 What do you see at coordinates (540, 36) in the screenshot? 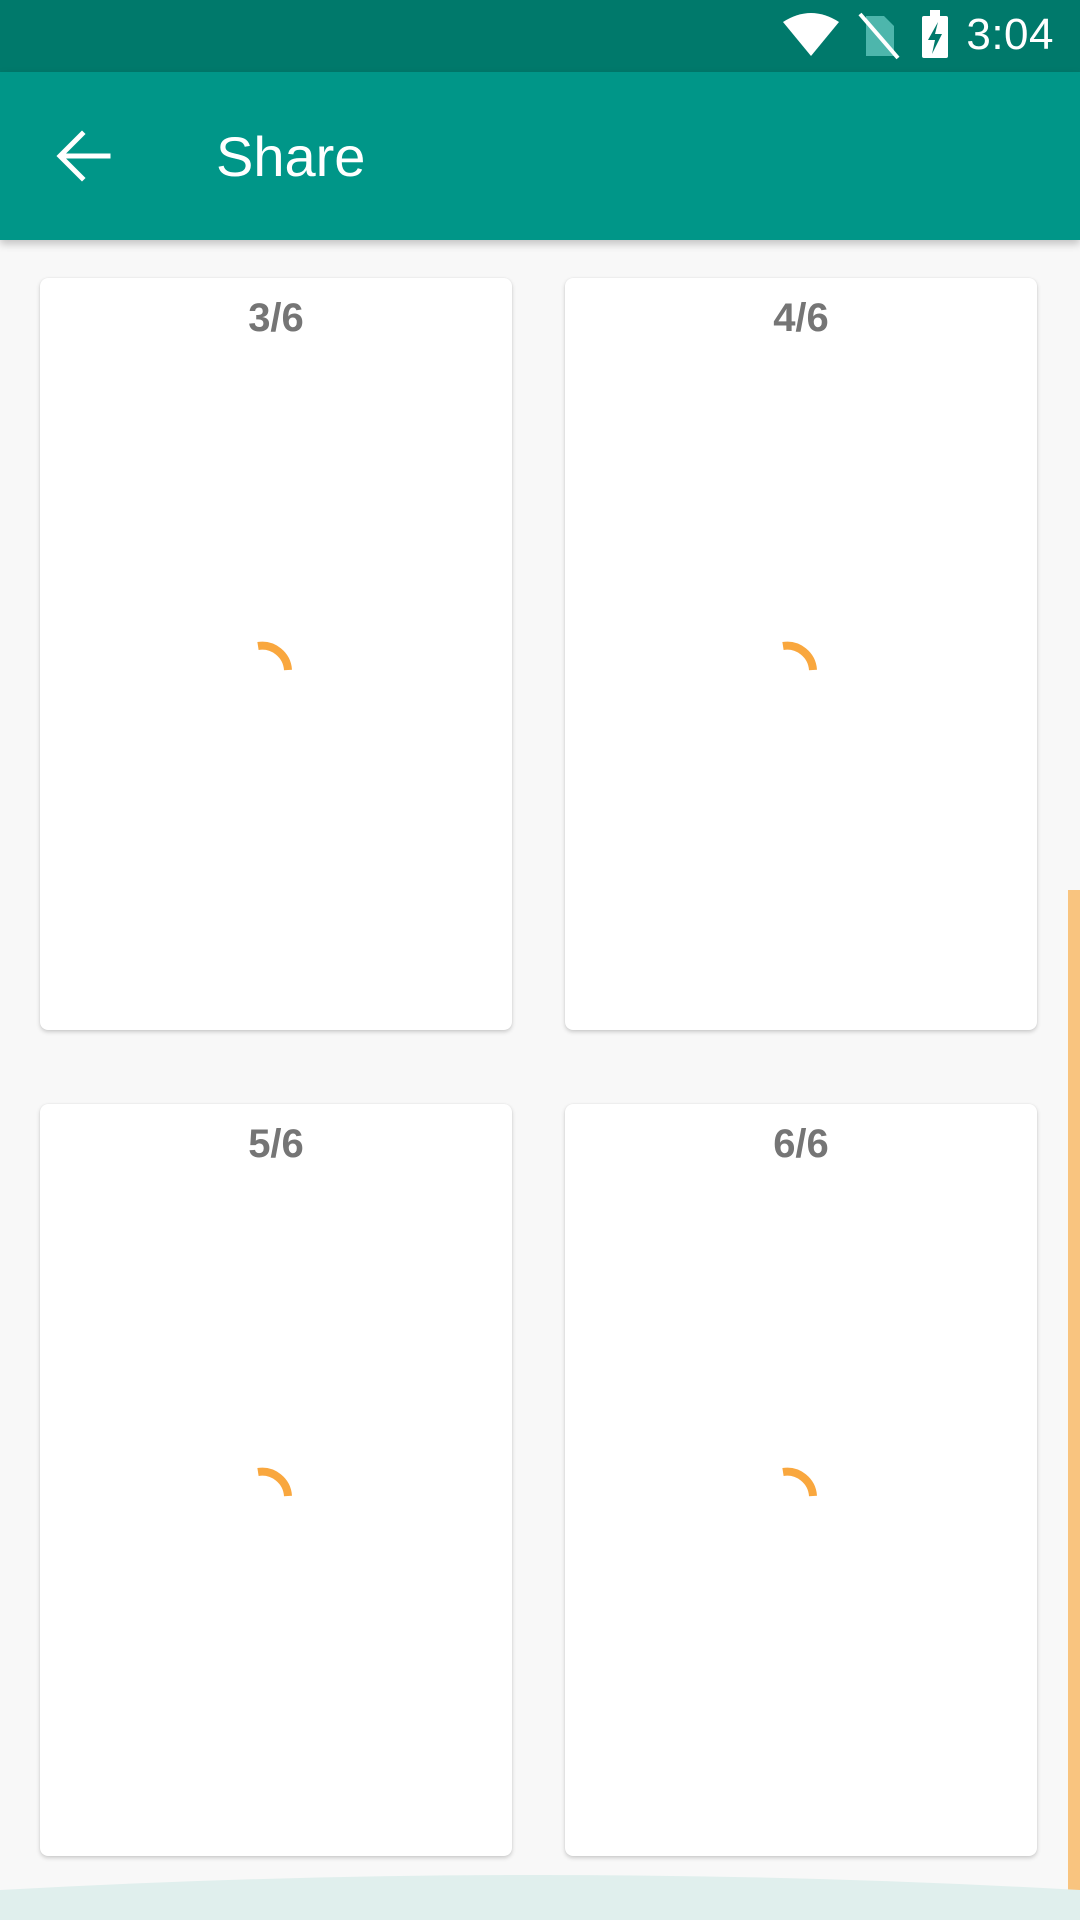
I see `status-bar: 3:04` at bounding box center [540, 36].